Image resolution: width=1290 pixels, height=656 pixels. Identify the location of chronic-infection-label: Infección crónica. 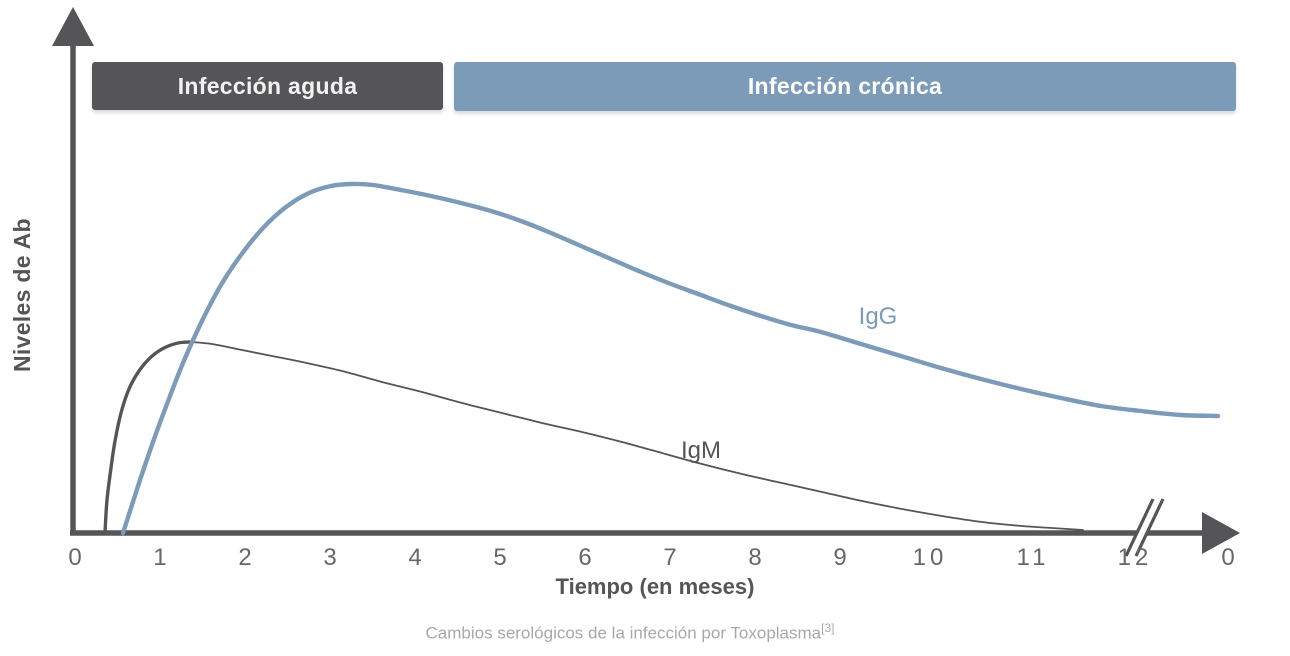
(845, 86).